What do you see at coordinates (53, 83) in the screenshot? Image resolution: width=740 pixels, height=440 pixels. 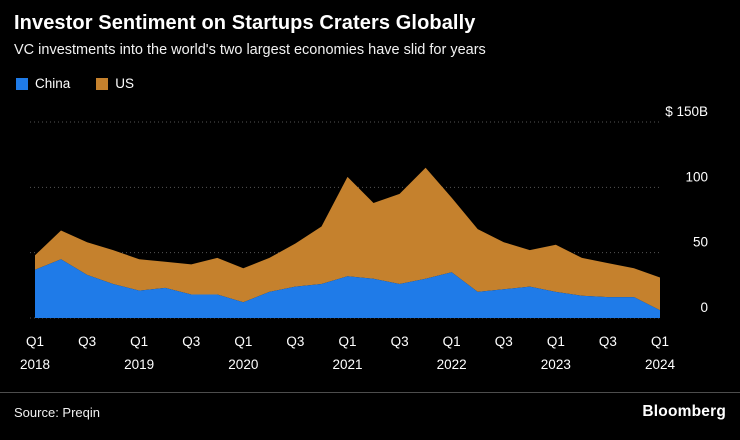 I see `legend-label: China` at bounding box center [53, 83].